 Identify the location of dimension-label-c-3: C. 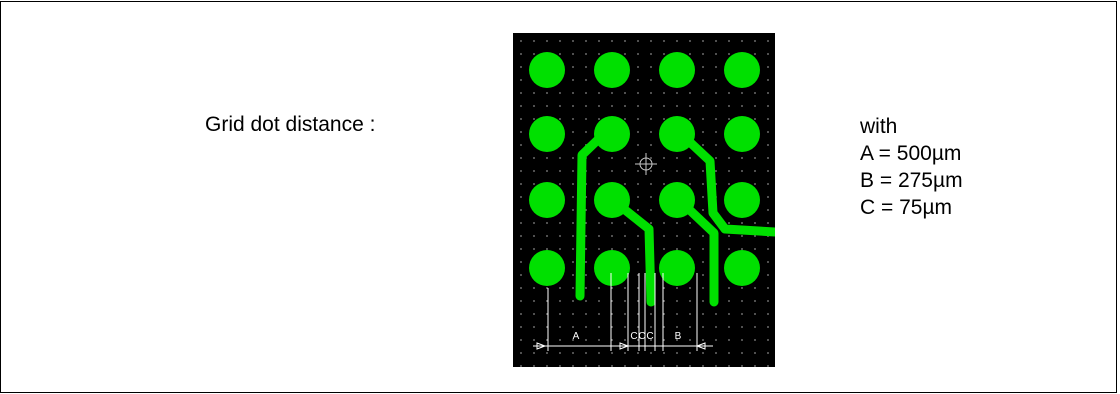
(649, 336).